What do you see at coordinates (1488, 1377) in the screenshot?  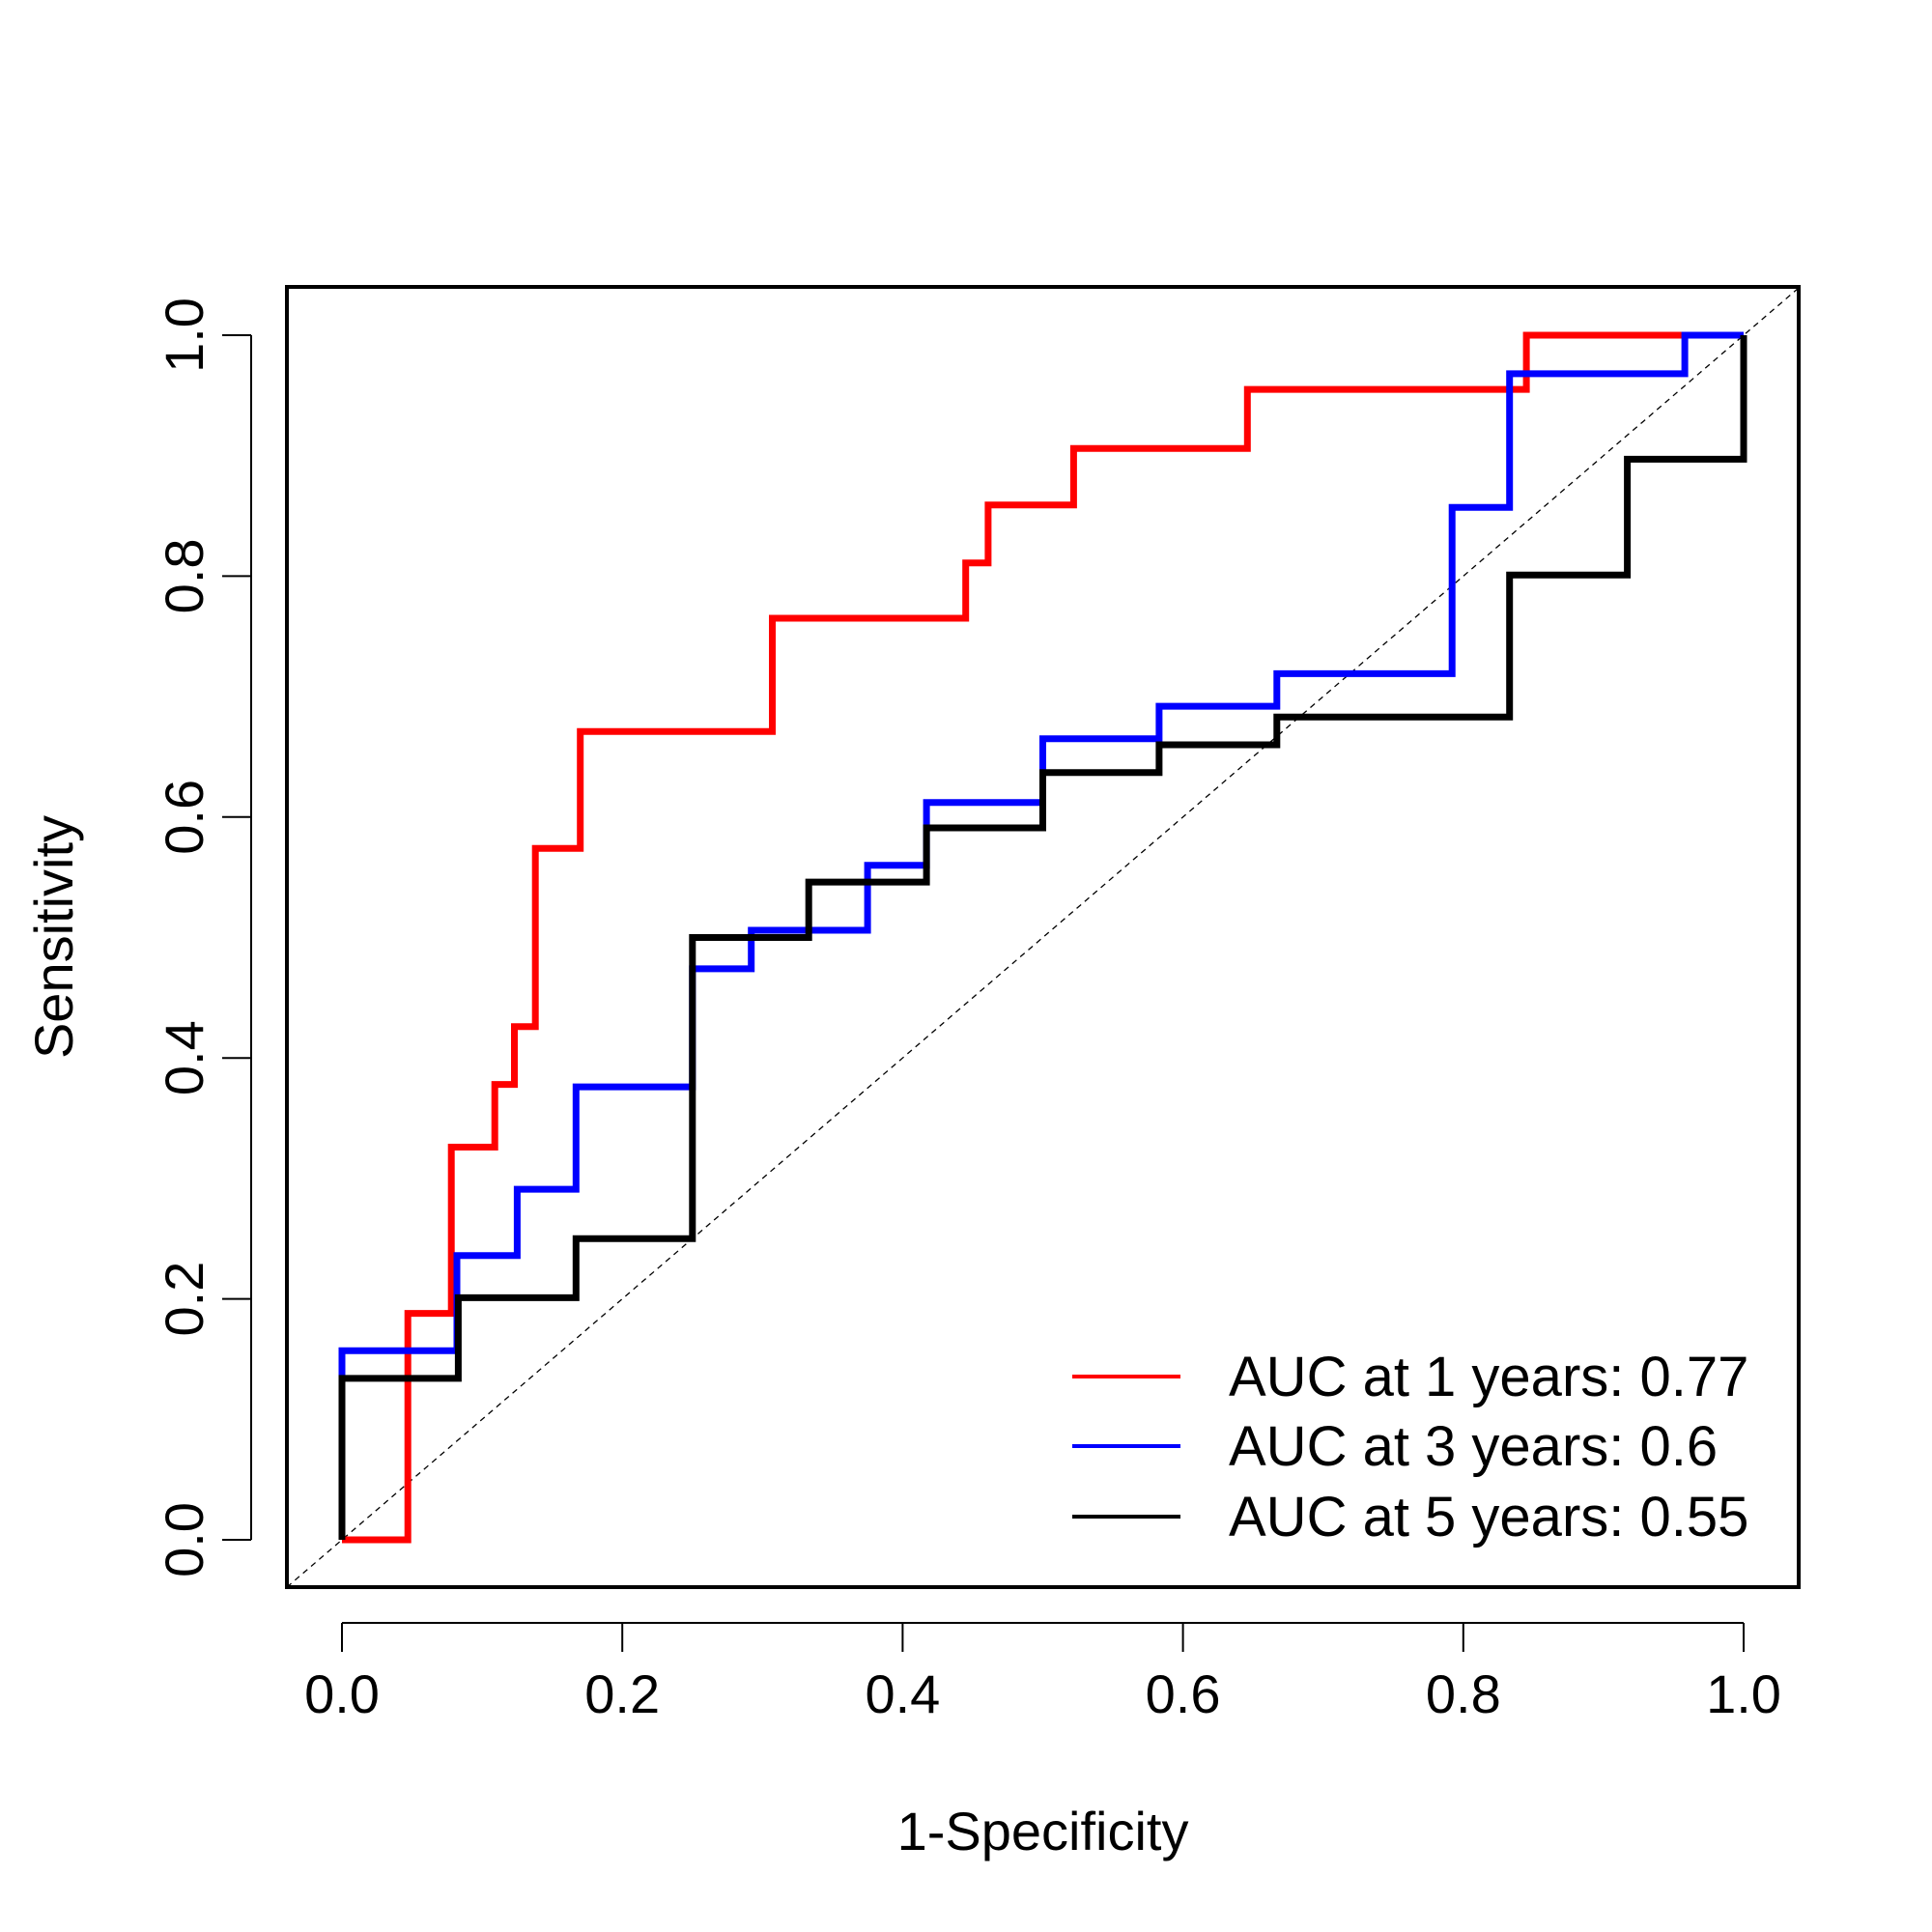 I see `legend-label: AUC at 1 years: 0.77` at bounding box center [1488, 1377].